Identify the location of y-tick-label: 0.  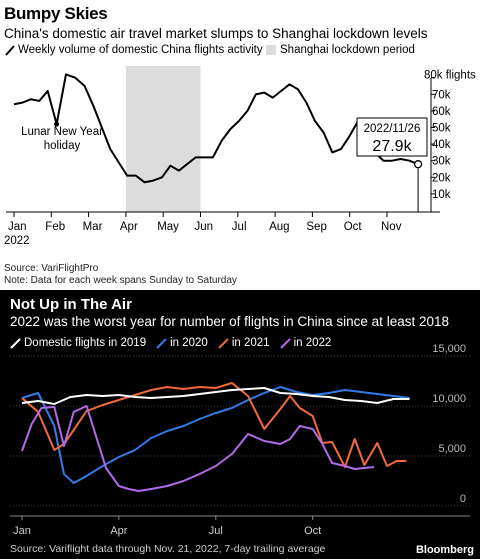
(463, 499).